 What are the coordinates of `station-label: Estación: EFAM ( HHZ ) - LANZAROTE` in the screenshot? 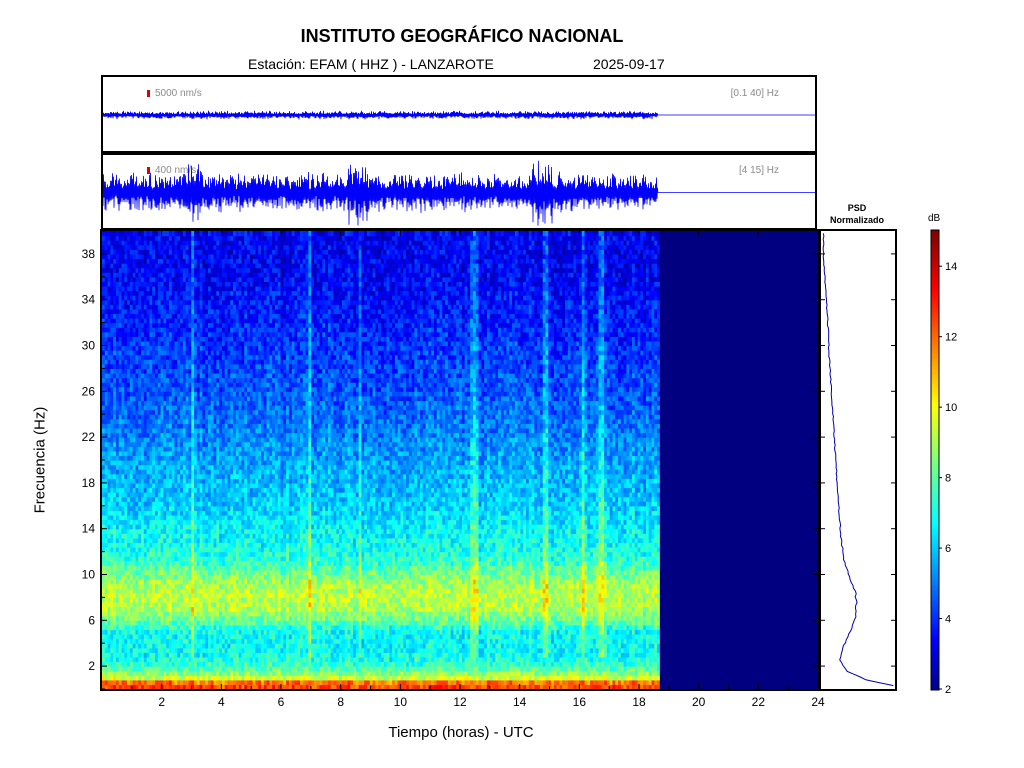 It's located at (371, 64).